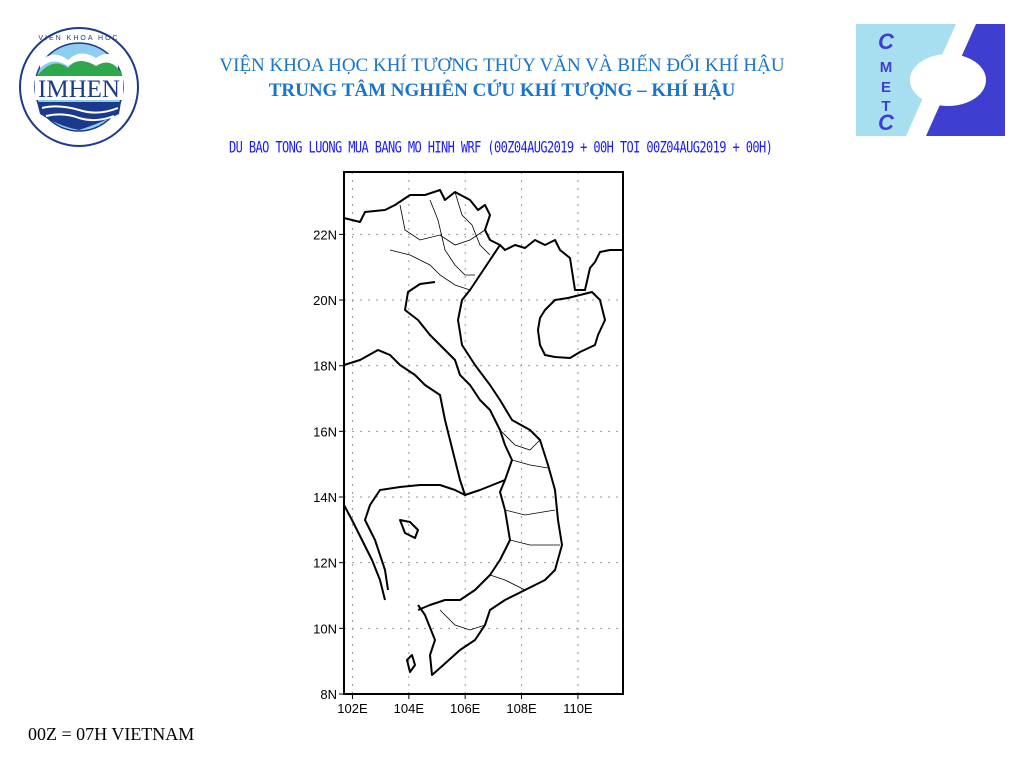 Image resolution: width=1024 pixels, height=768 pixels. I want to click on center-title: TRUNG TÂM NGHIÊN CỨU KHÍ TƯỢNG – KHÍ HẬU, so click(502, 90).